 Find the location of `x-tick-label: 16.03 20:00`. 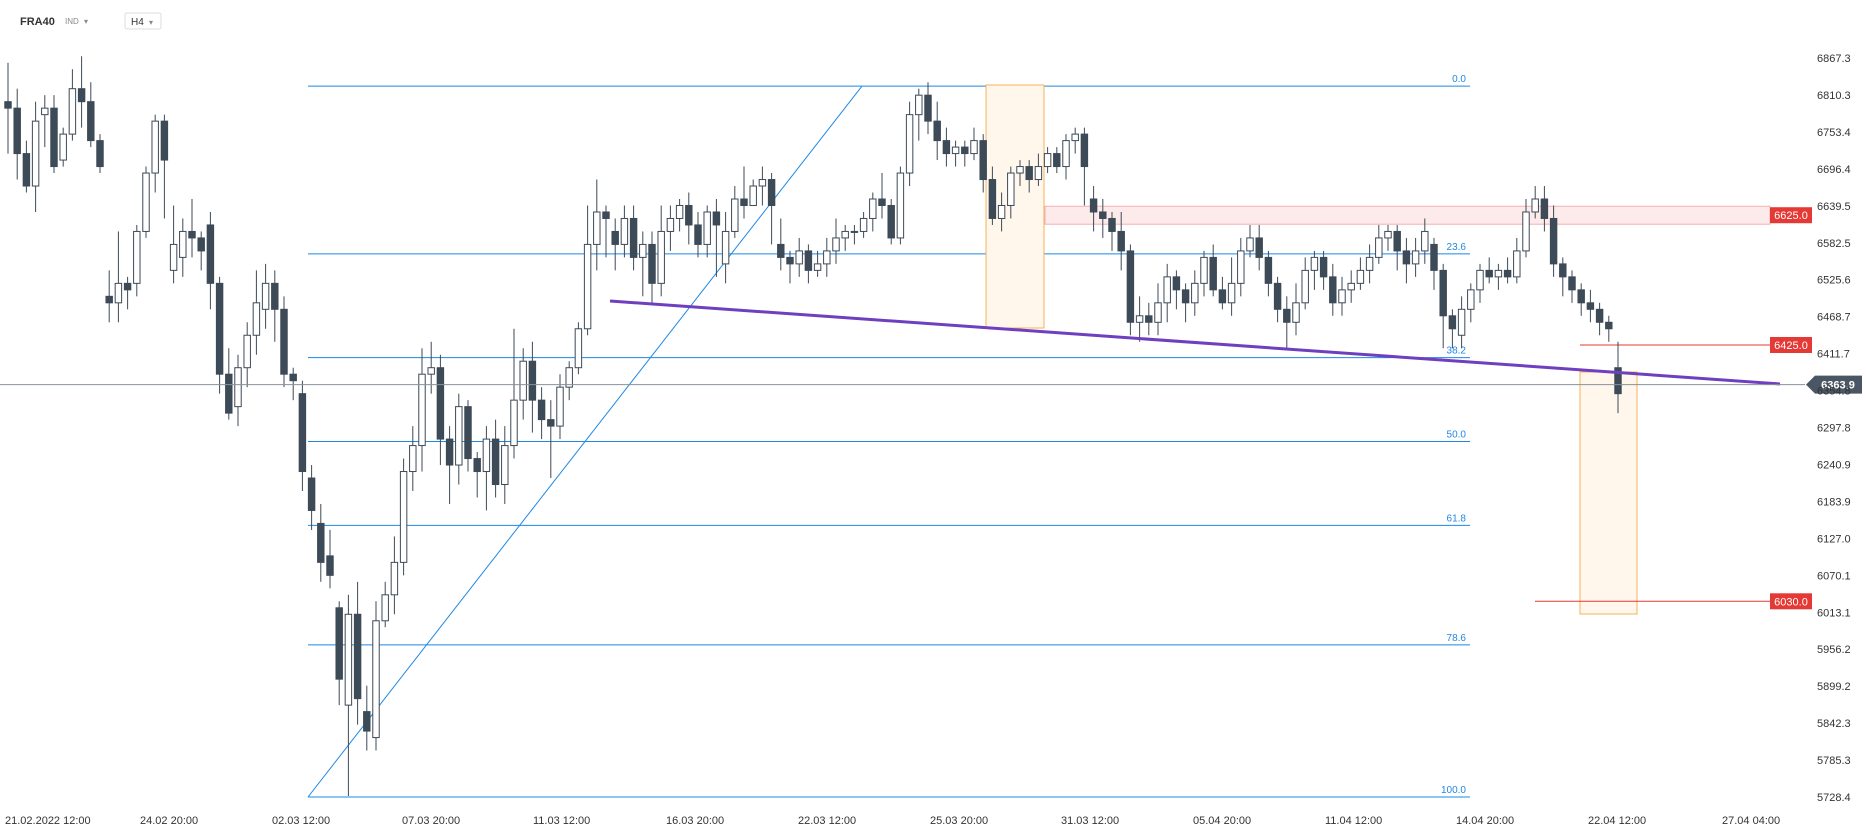

x-tick-label: 16.03 20:00 is located at coordinates (695, 821).